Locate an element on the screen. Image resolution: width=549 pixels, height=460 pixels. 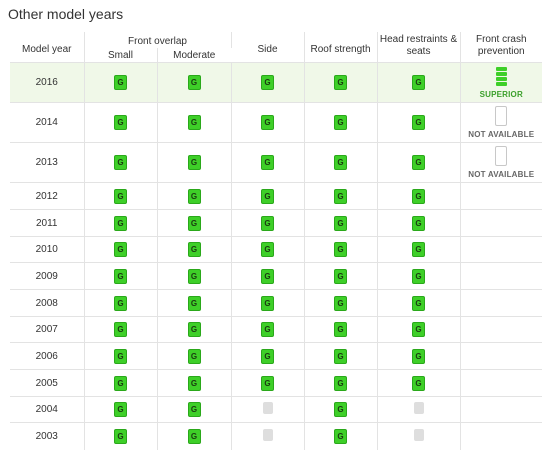
table-row: 2003 G G G is located at coordinates (276, 436).